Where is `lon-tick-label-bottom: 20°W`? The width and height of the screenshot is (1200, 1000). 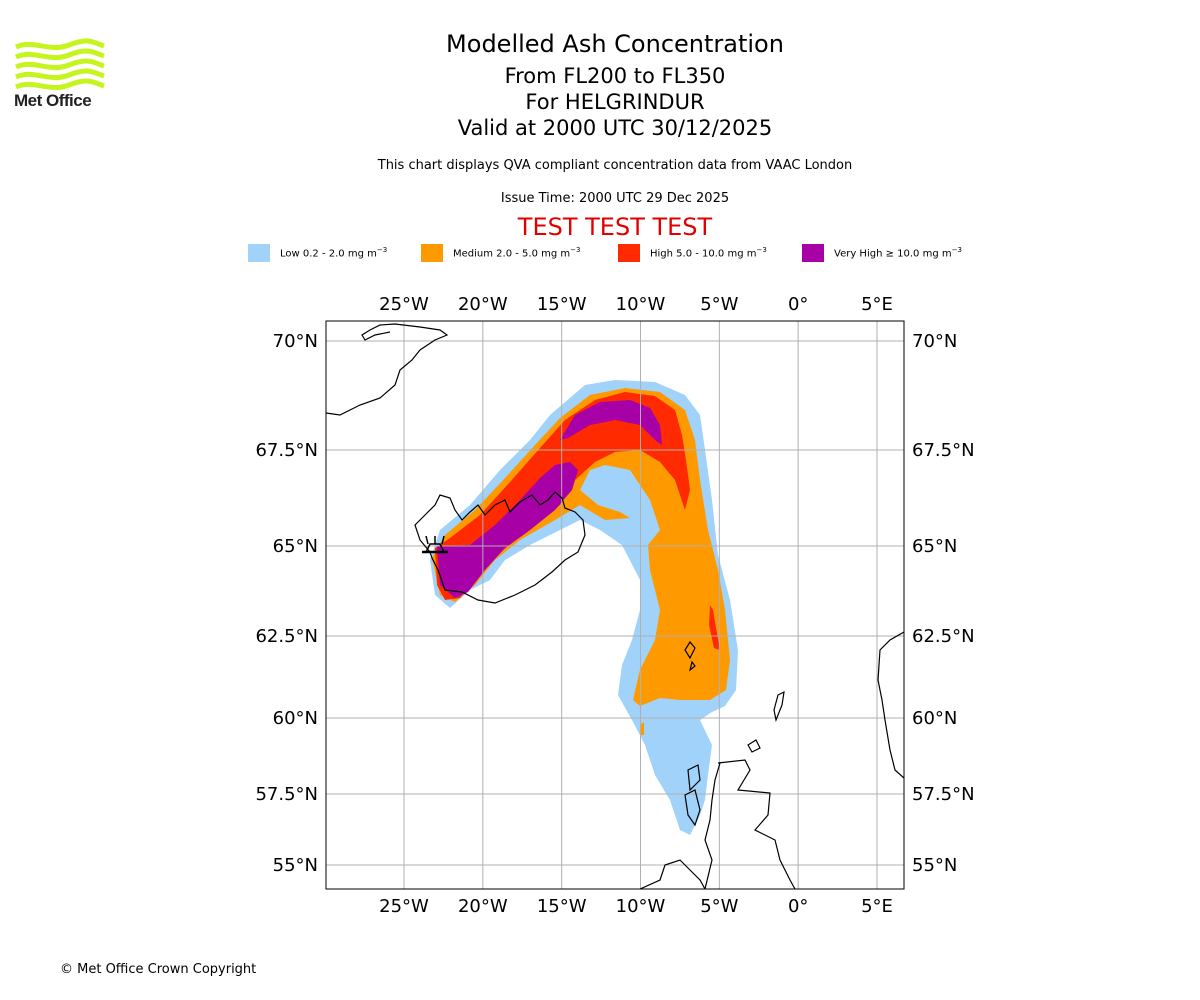 lon-tick-label-bottom: 20°W is located at coordinates (483, 906).